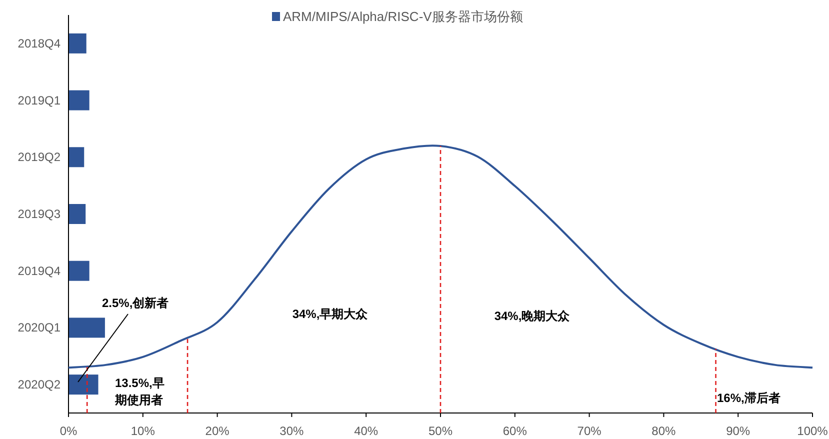 Image resolution: width=829 pixels, height=439 pixels. Describe the element at coordinates (39, 385) in the screenshot. I see `y-tick-label: 2020Q2` at that location.